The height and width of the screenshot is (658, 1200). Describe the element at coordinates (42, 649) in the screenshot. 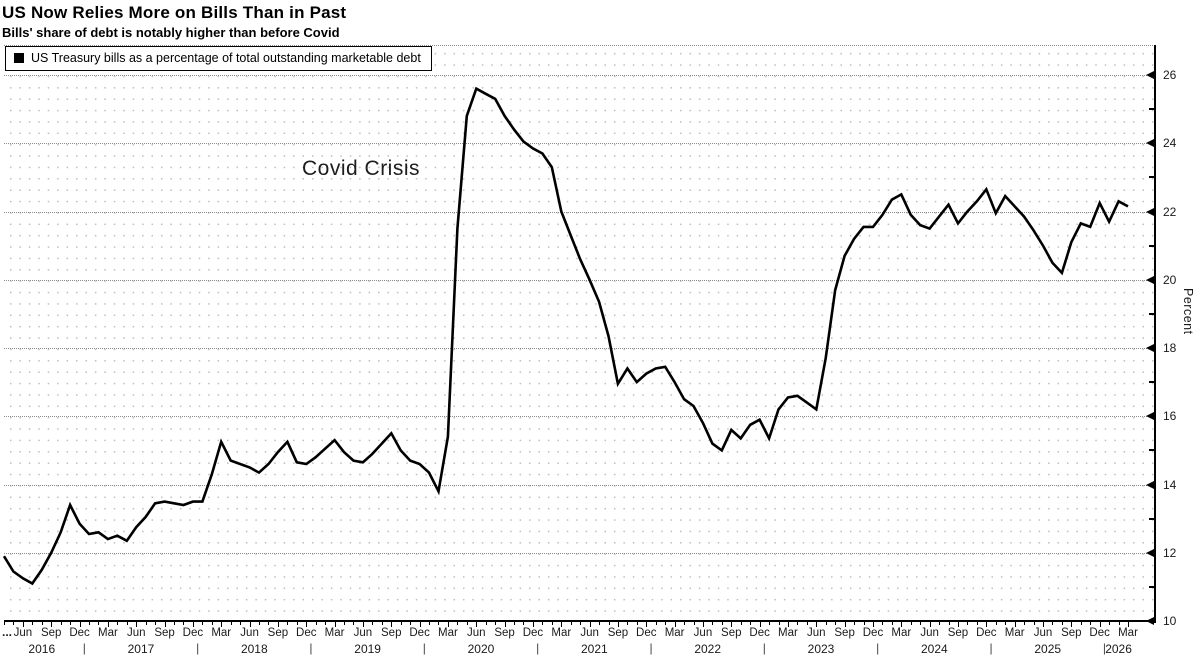

I see `x-year-label: 2016` at that location.